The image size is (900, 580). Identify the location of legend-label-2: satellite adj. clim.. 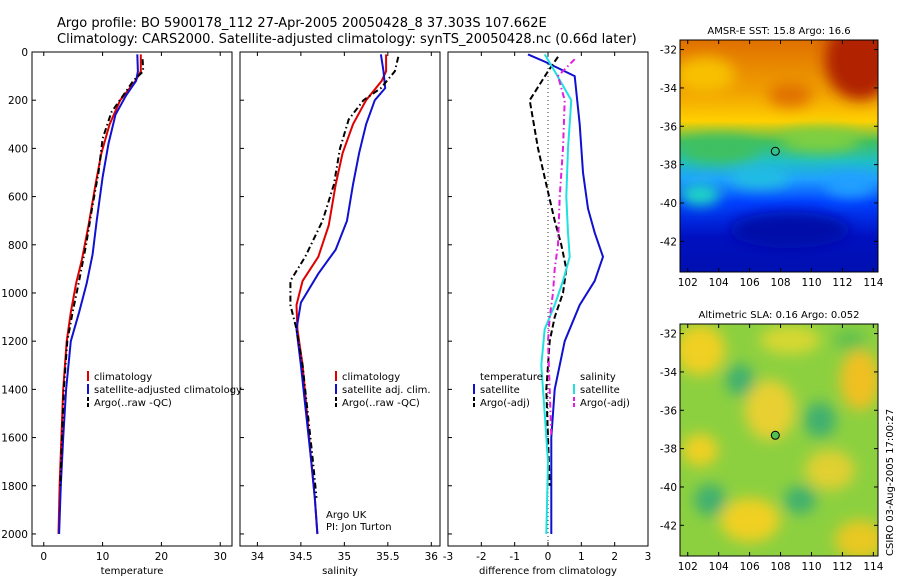
(386, 390).